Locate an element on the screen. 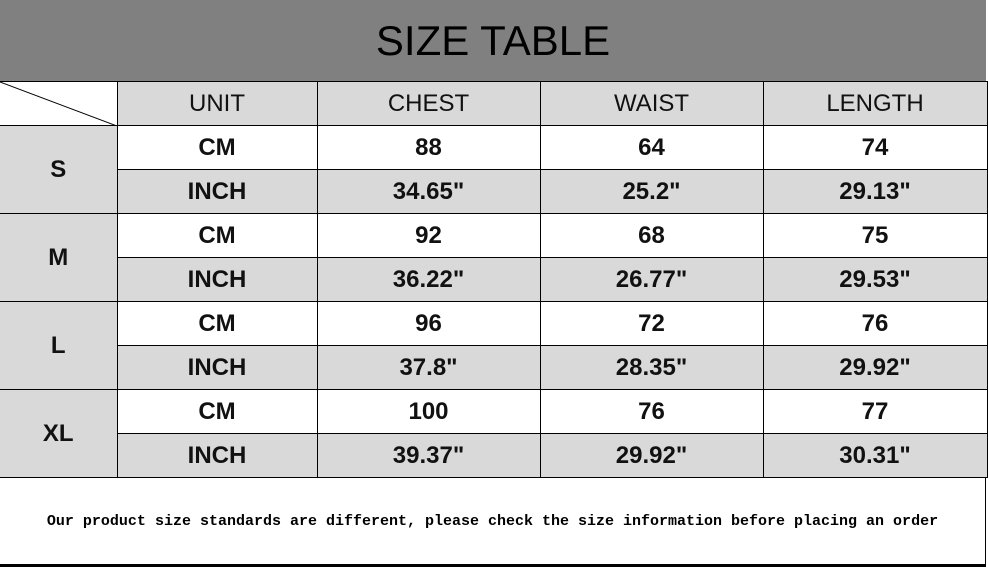 This screenshot has height=568, width=988. waist-cell: 72 is located at coordinates (651, 323).